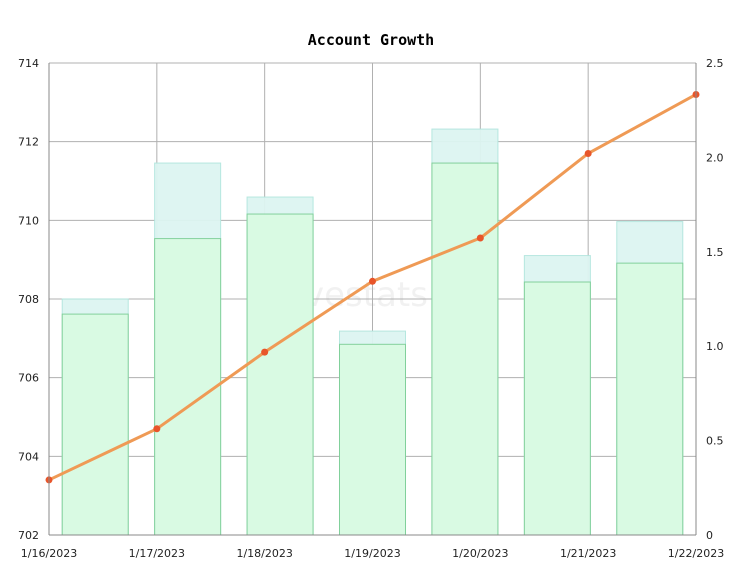 This screenshot has width=742, height=564. What do you see at coordinates (157, 553) in the screenshot?
I see `x-tick-label: 1/17/2023` at bounding box center [157, 553].